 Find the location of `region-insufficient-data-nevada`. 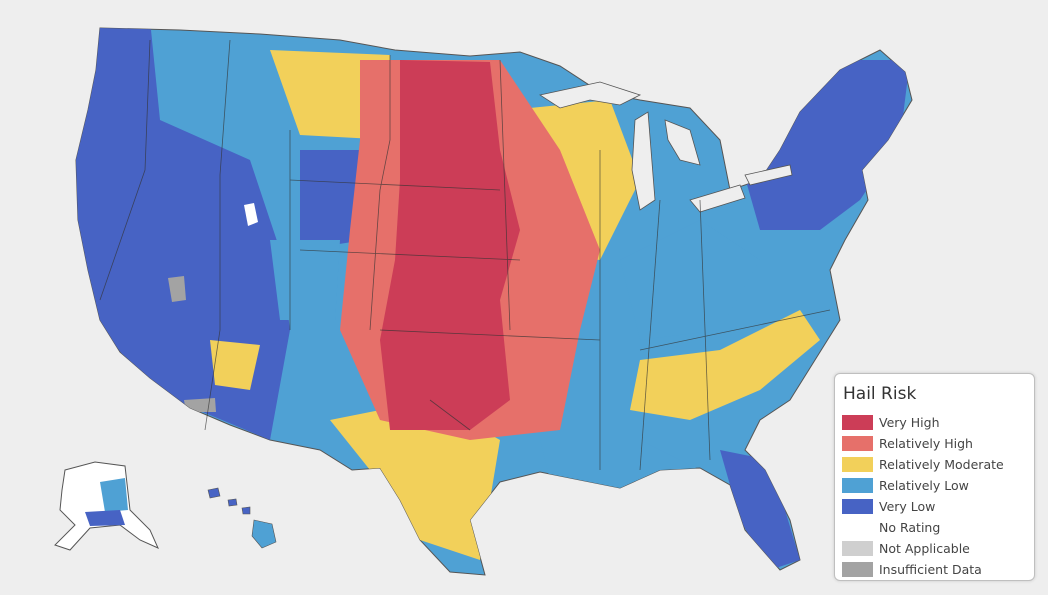

region-insufficient-data-nevada is located at coordinates (177, 289).